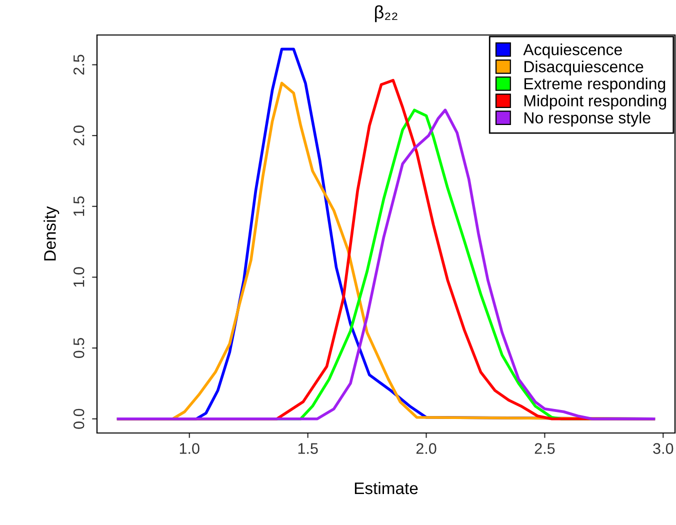  Describe the element at coordinates (572, 51) in the screenshot. I see `legend-label: Acquiescence` at that location.